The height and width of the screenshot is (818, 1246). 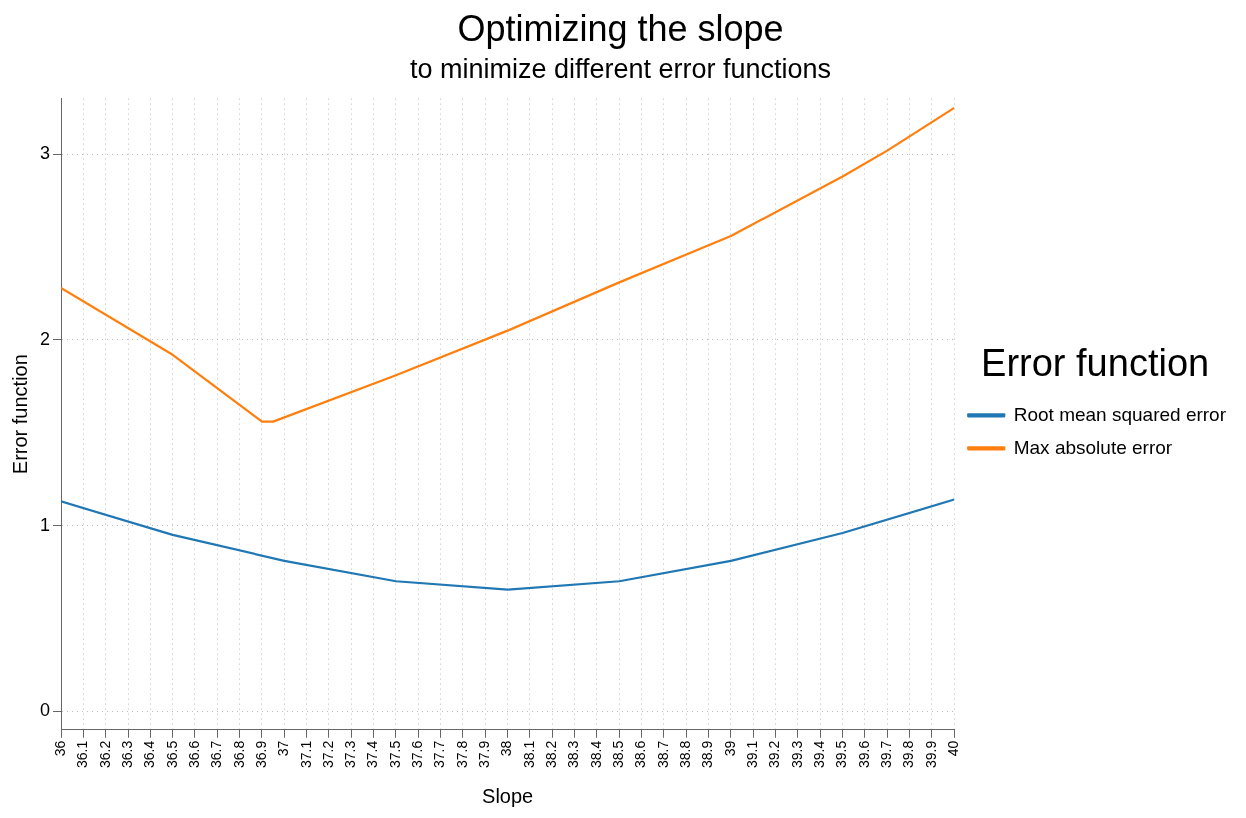 I want to click on x-tick-label: 38.7, so click(x=662, y=754).